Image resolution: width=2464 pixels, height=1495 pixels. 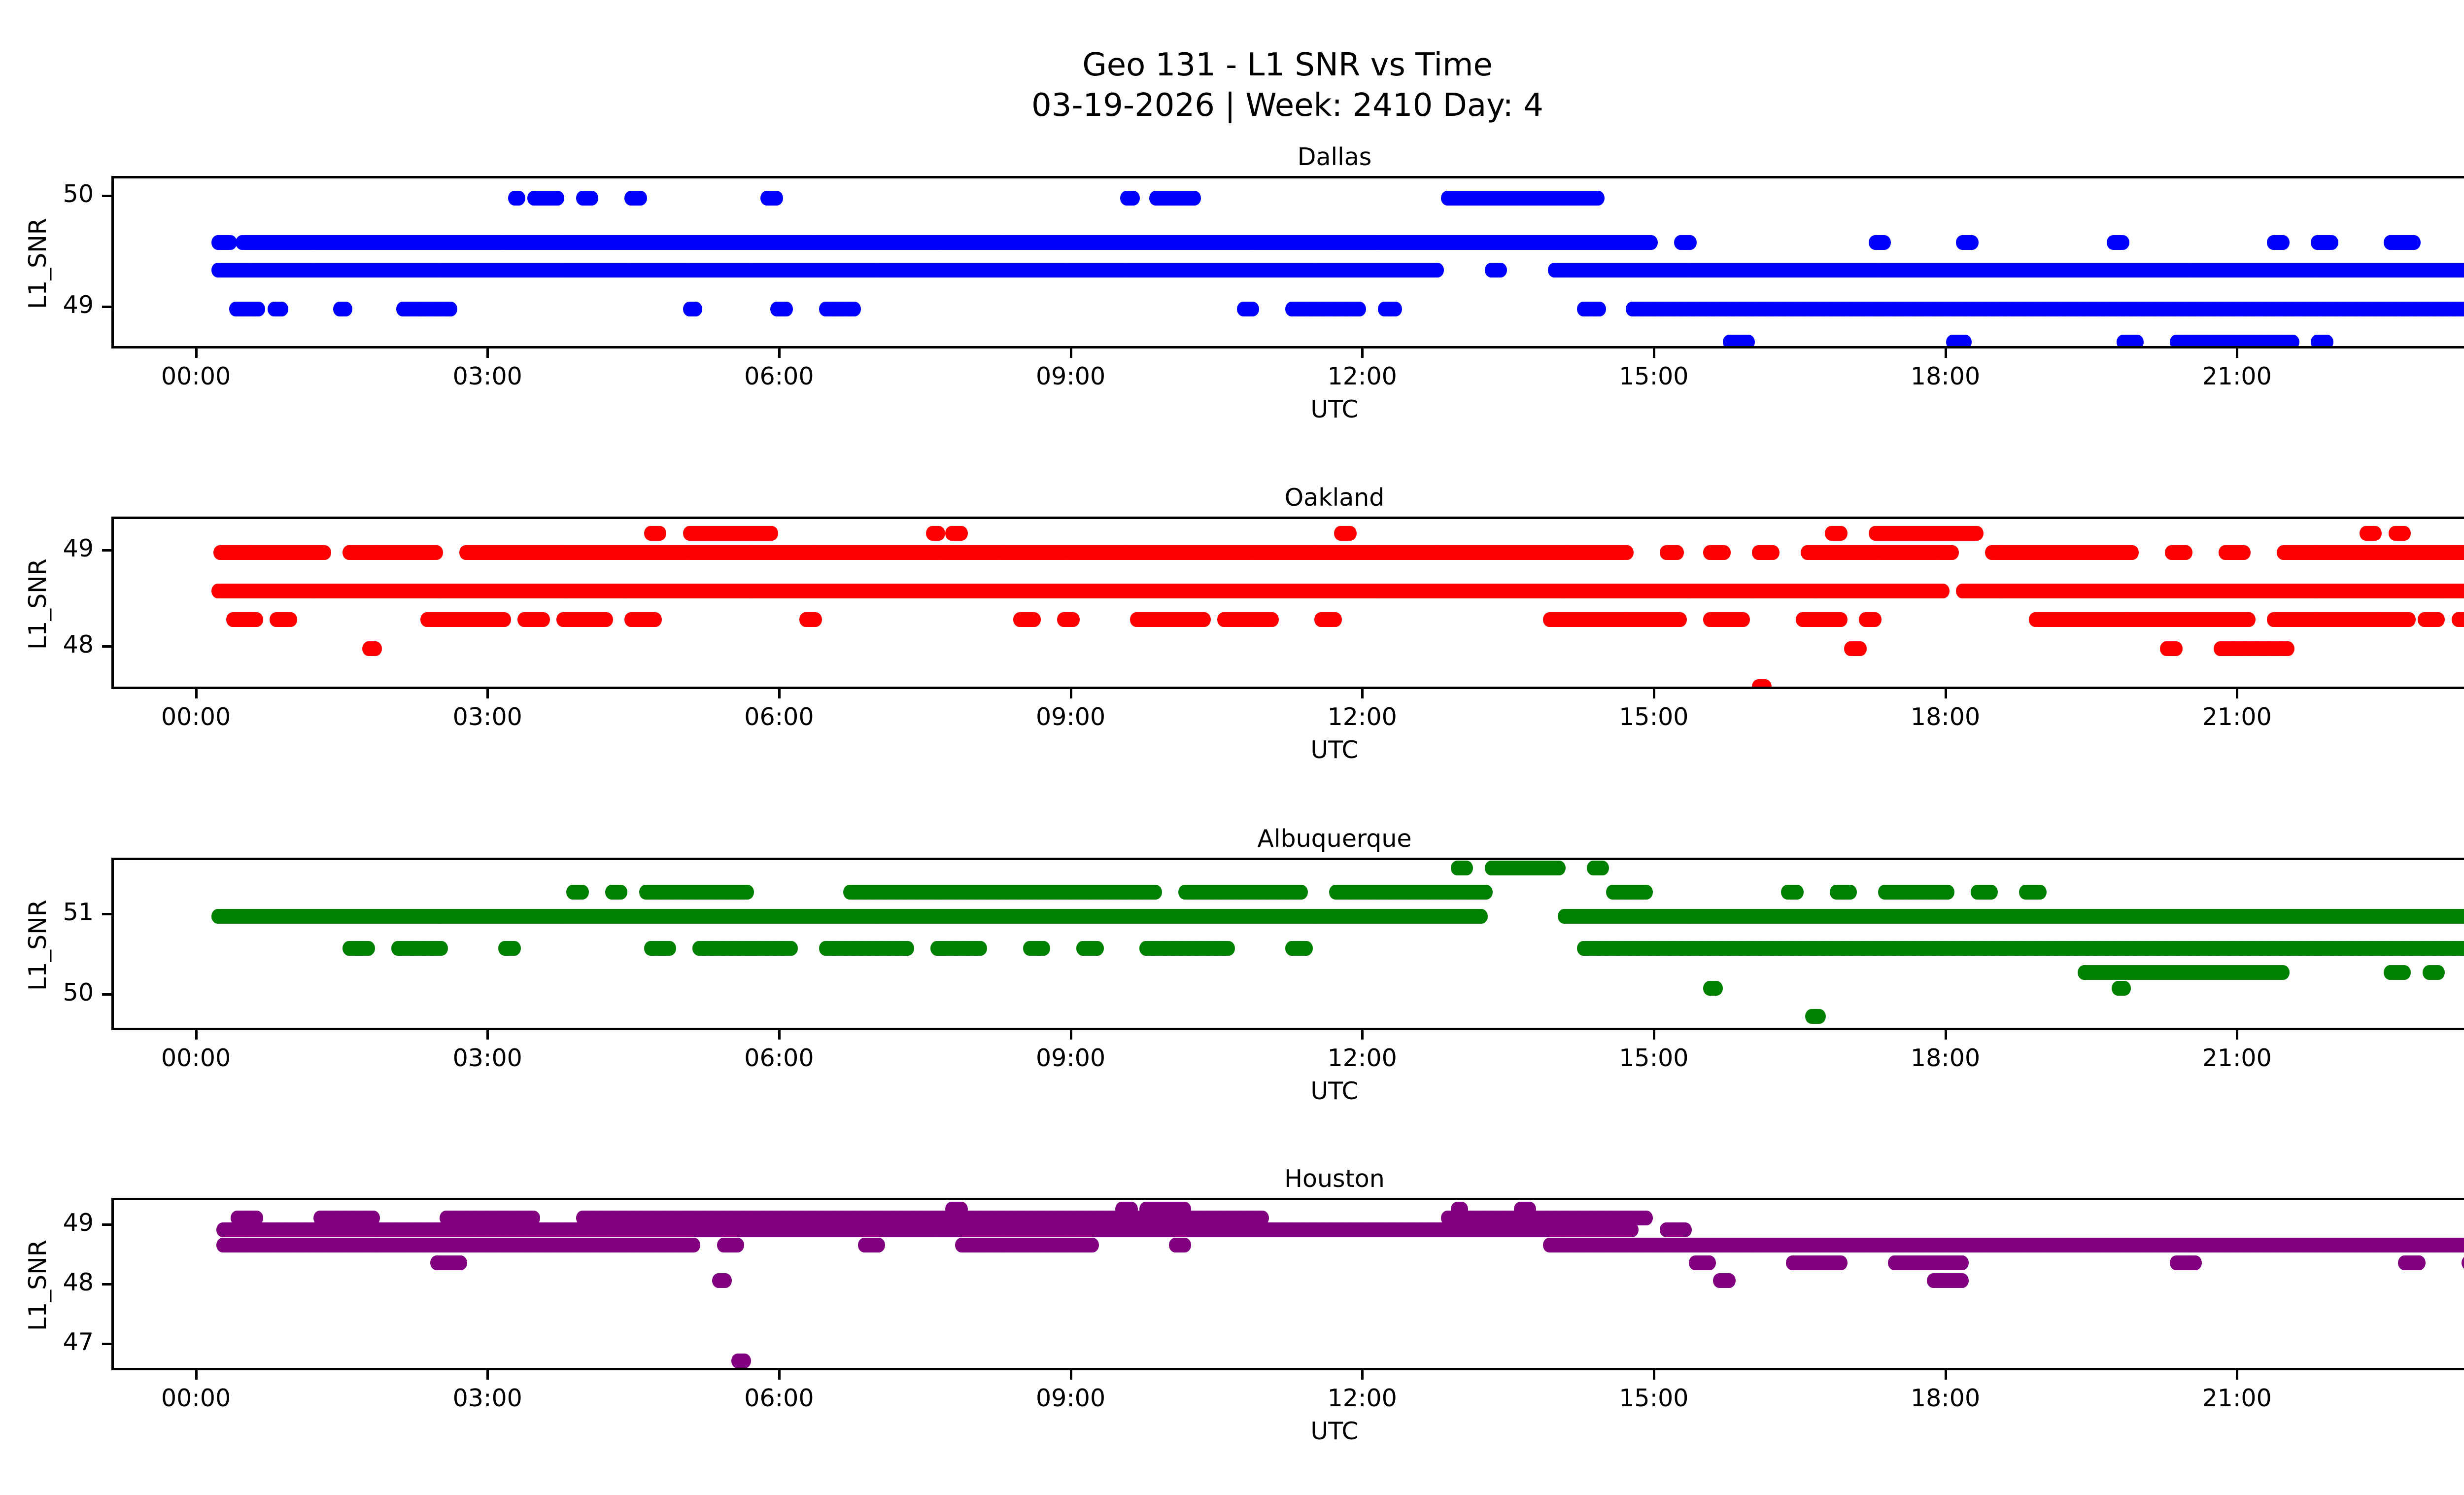 What do you see at coordinates (1287, 105) in the screenshot?
I see `figure-title-line2: 03-19-2026 | Week: 2410 Day: 4` at bounding box center [1287, 105].